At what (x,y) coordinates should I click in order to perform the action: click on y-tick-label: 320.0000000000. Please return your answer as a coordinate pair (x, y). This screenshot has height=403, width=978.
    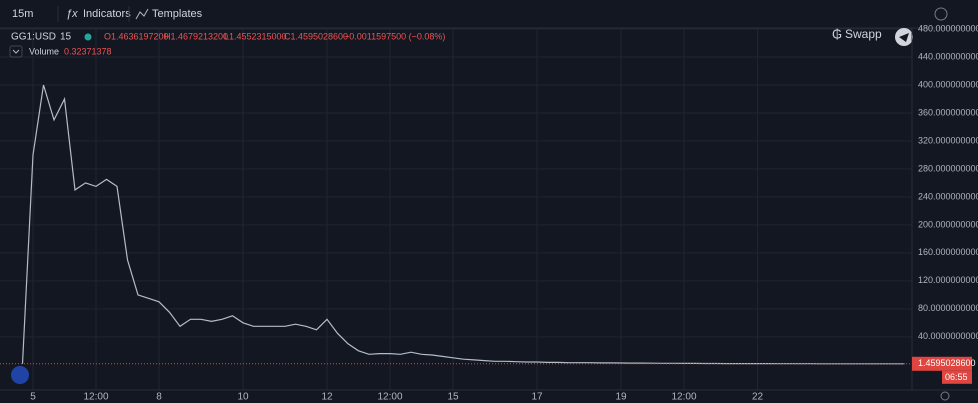
    Looking at the image, I should click on (948, 140).